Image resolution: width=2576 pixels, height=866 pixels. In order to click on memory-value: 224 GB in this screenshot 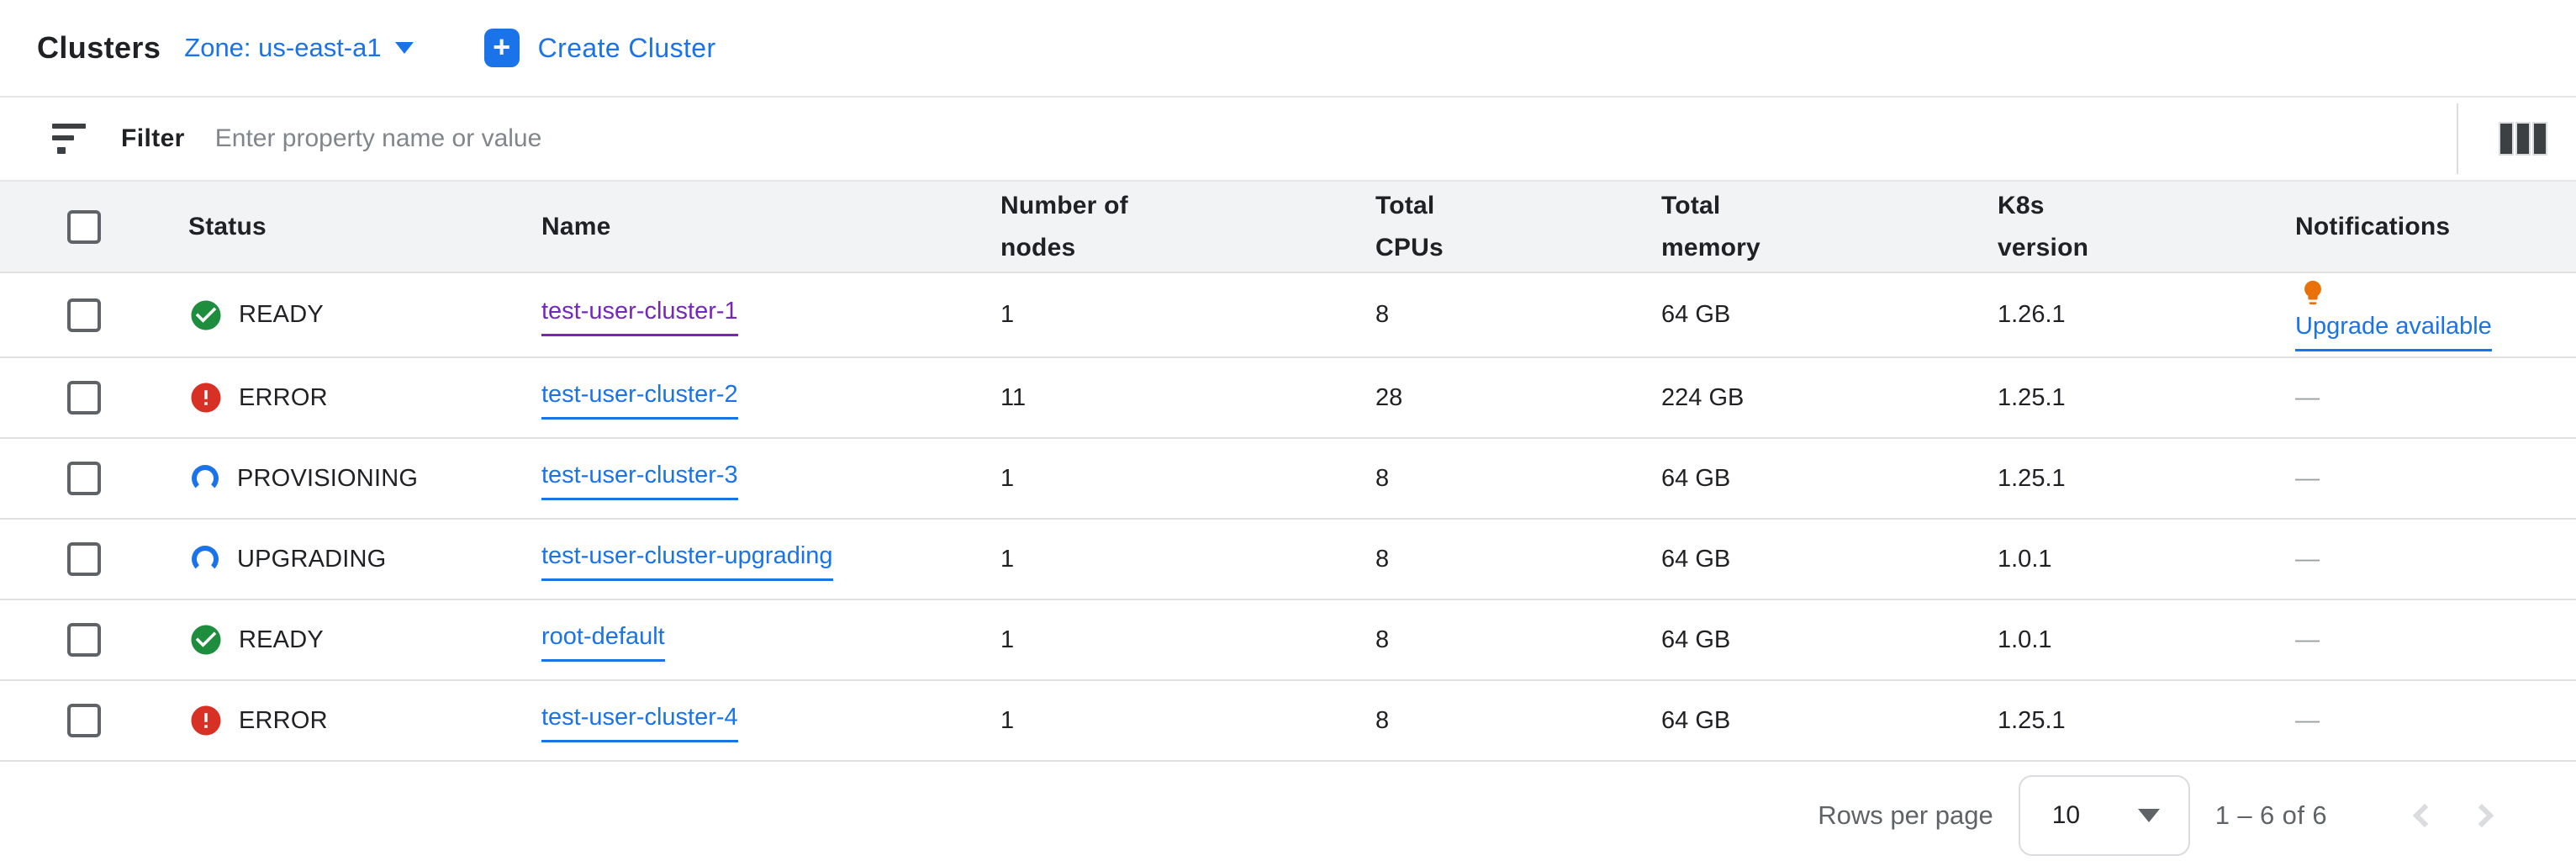, I will do `click(1829, 398)`.